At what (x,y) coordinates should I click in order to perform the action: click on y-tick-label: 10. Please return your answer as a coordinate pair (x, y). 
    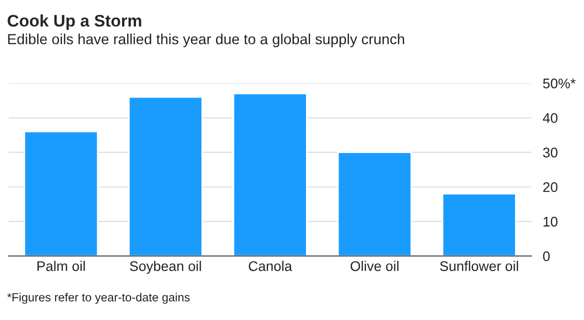
    Looking at the image, I should click on (551, 221).